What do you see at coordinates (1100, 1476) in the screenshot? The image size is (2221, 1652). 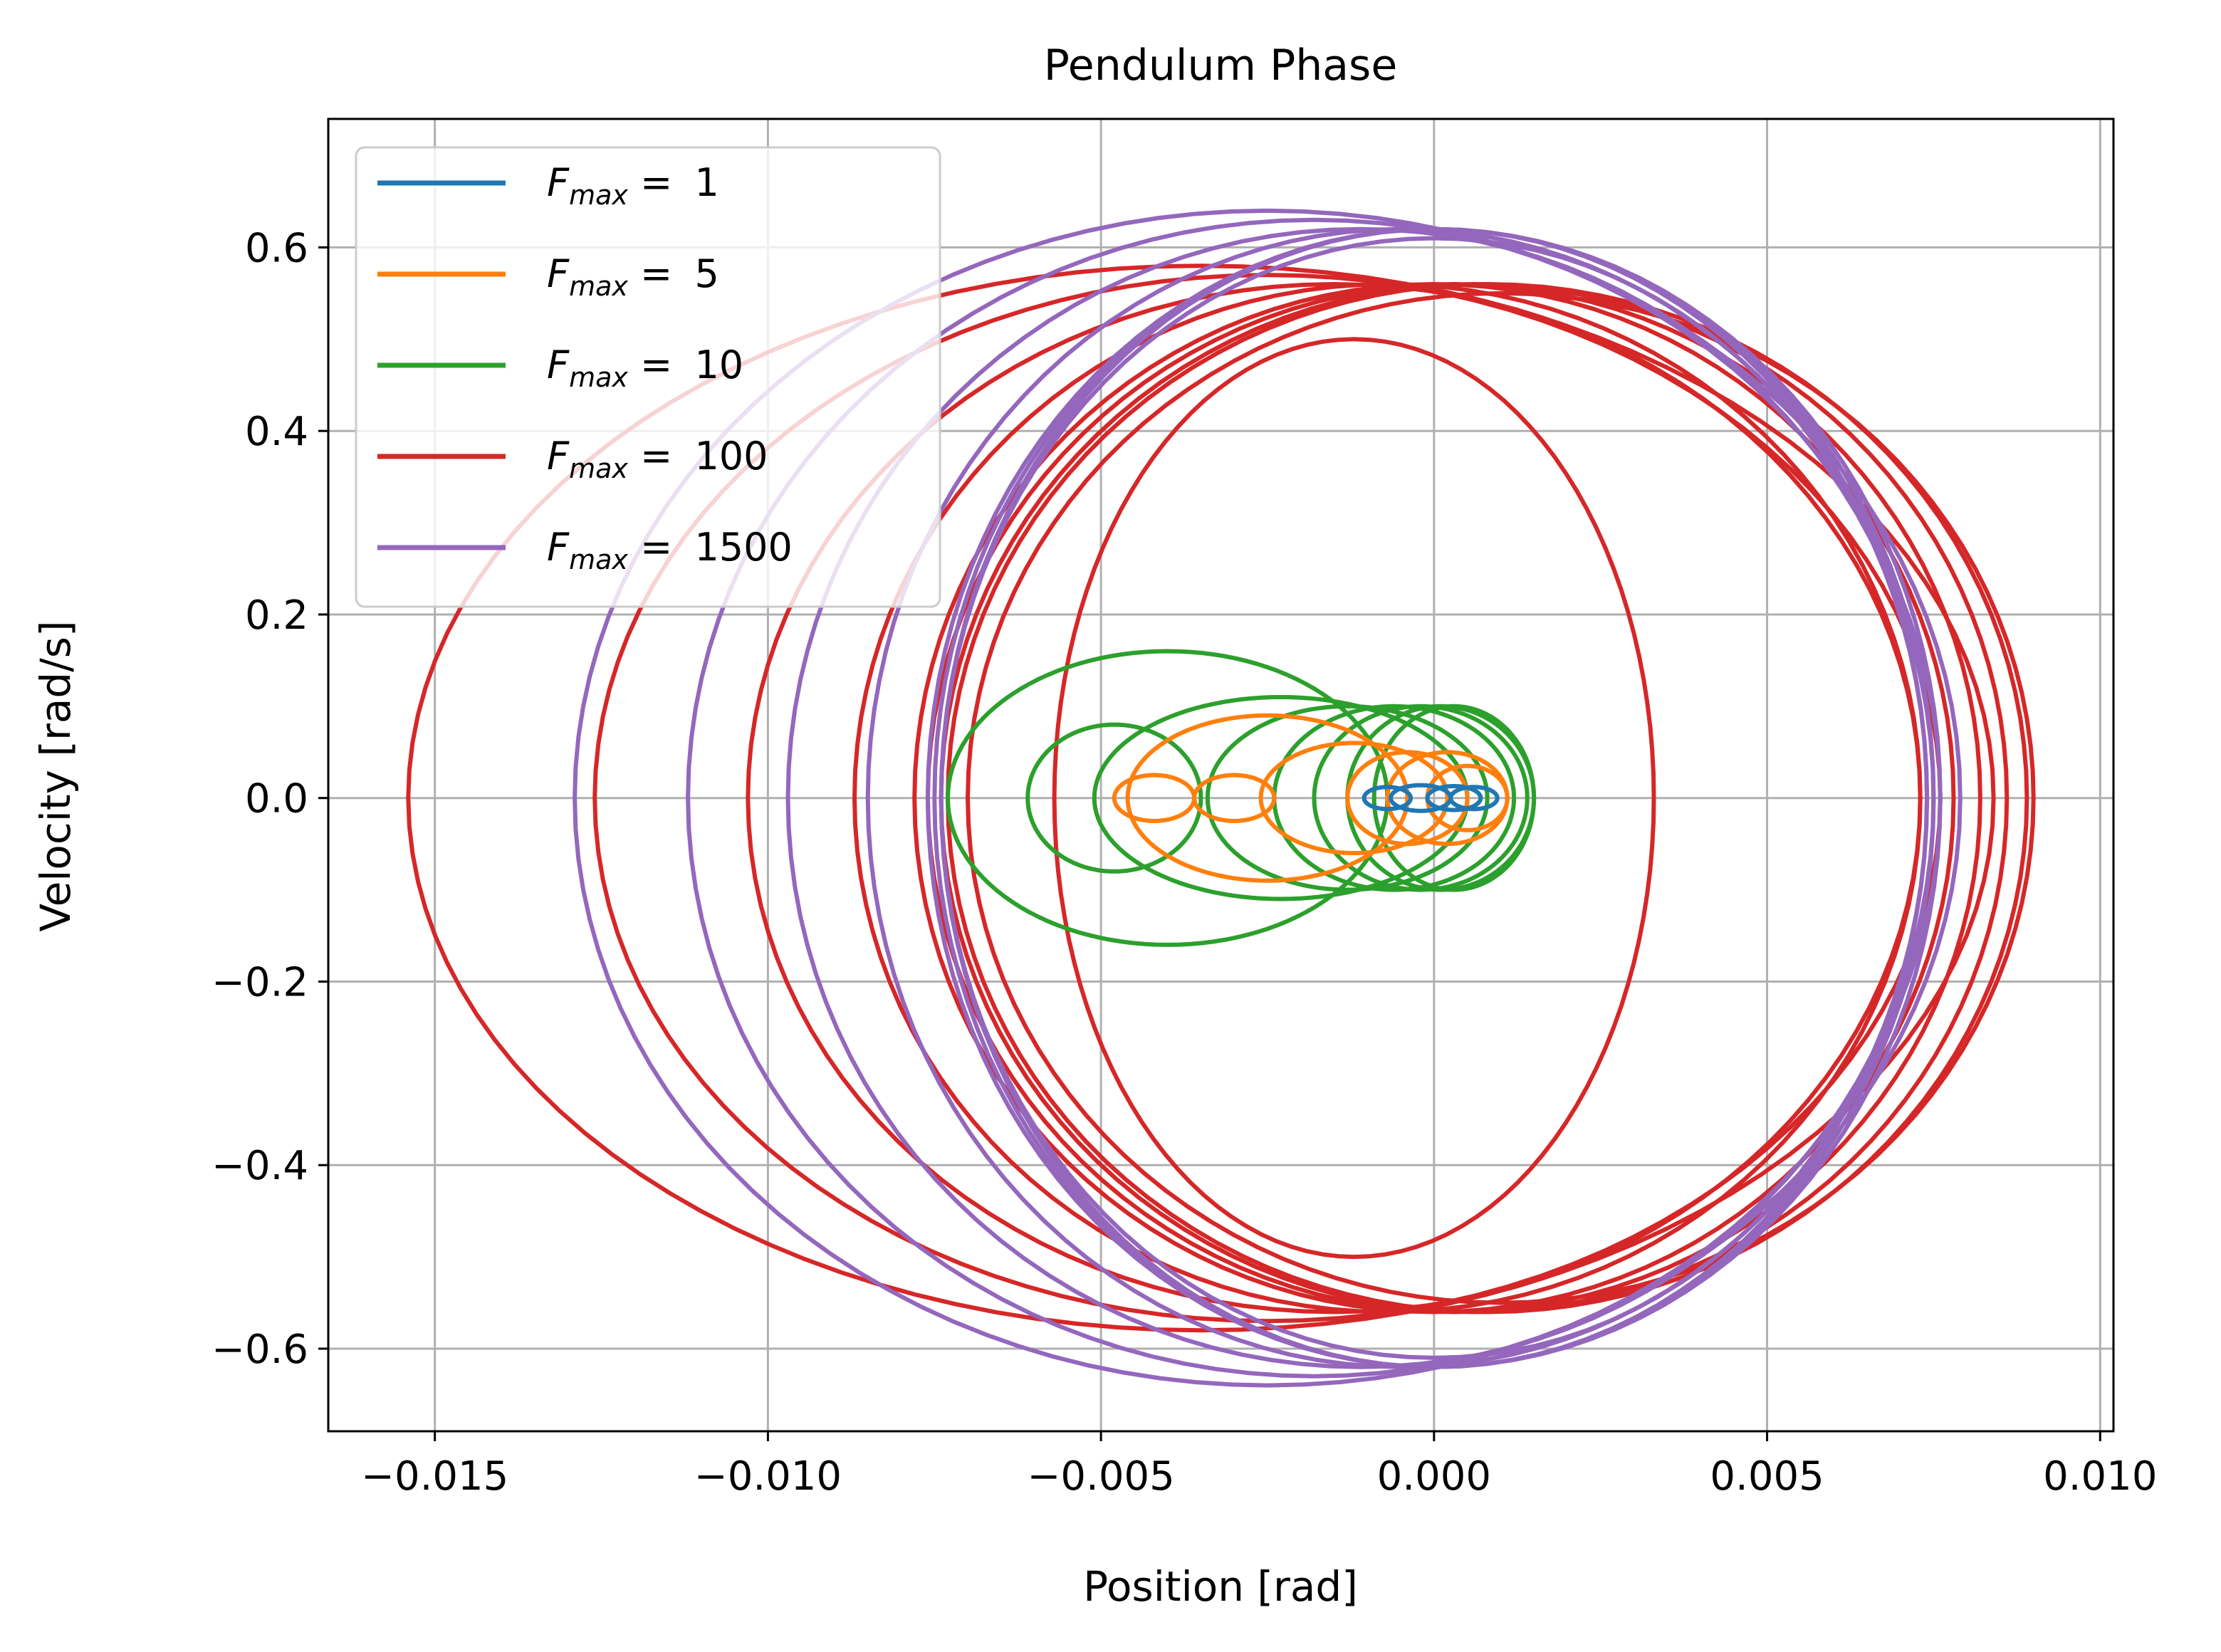 I see `x-tick-label: −0.005` at bounding box center [1100, 1476].